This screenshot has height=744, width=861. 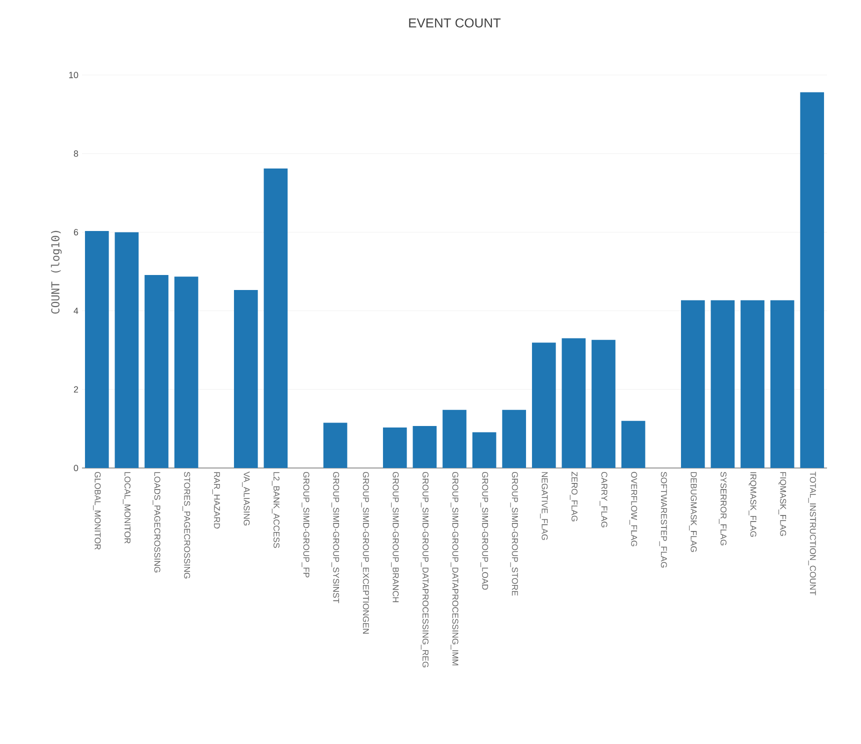 I want to click on x-tick-label: ZERO_FLAG, so click(x=574, y=497).